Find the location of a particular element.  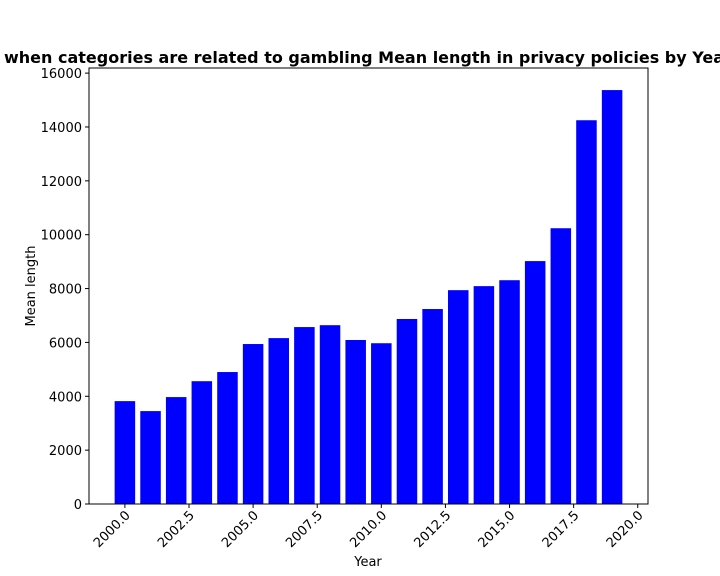

x-tick-label: 2015.0 is located at coordinates (497, 529).